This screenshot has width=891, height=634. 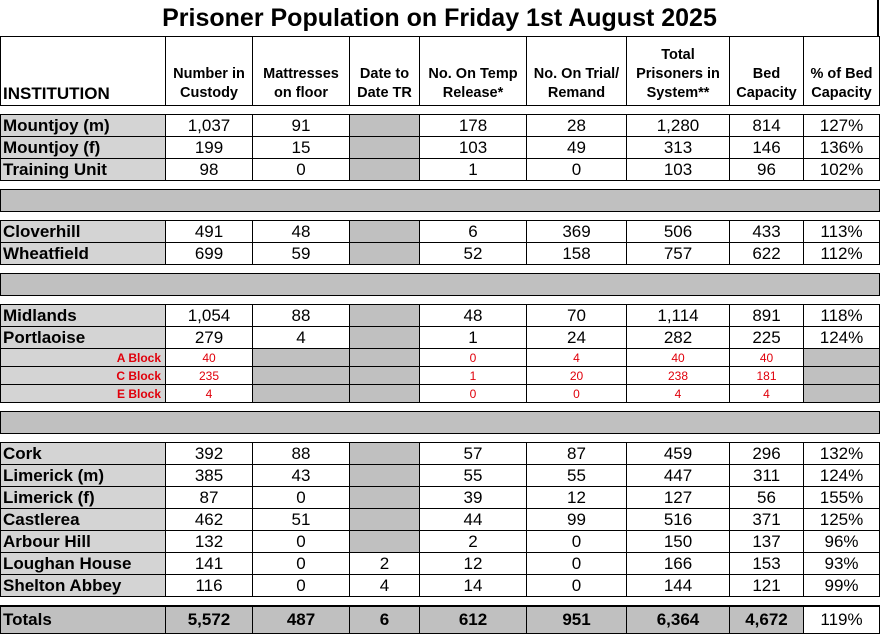 What do you see at coordinates (766, 519) in the screenshot?
I see `cell-bed: 371` at bounding box center [766, 519].